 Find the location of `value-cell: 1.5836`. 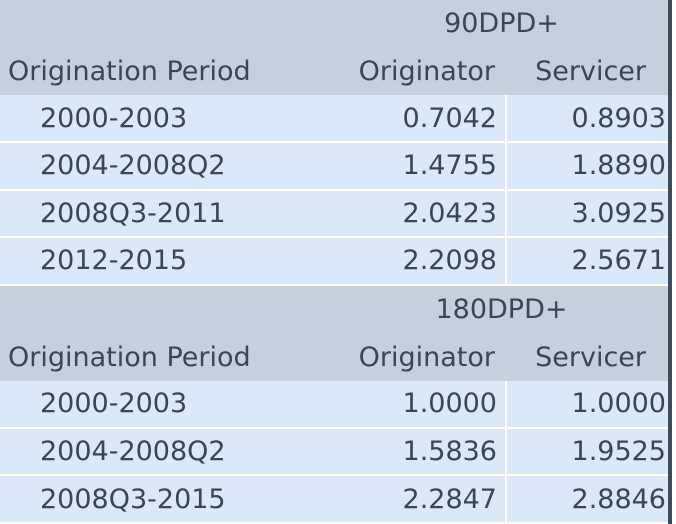

value-cell: 1.5836 is located at coordinates (416, 451).